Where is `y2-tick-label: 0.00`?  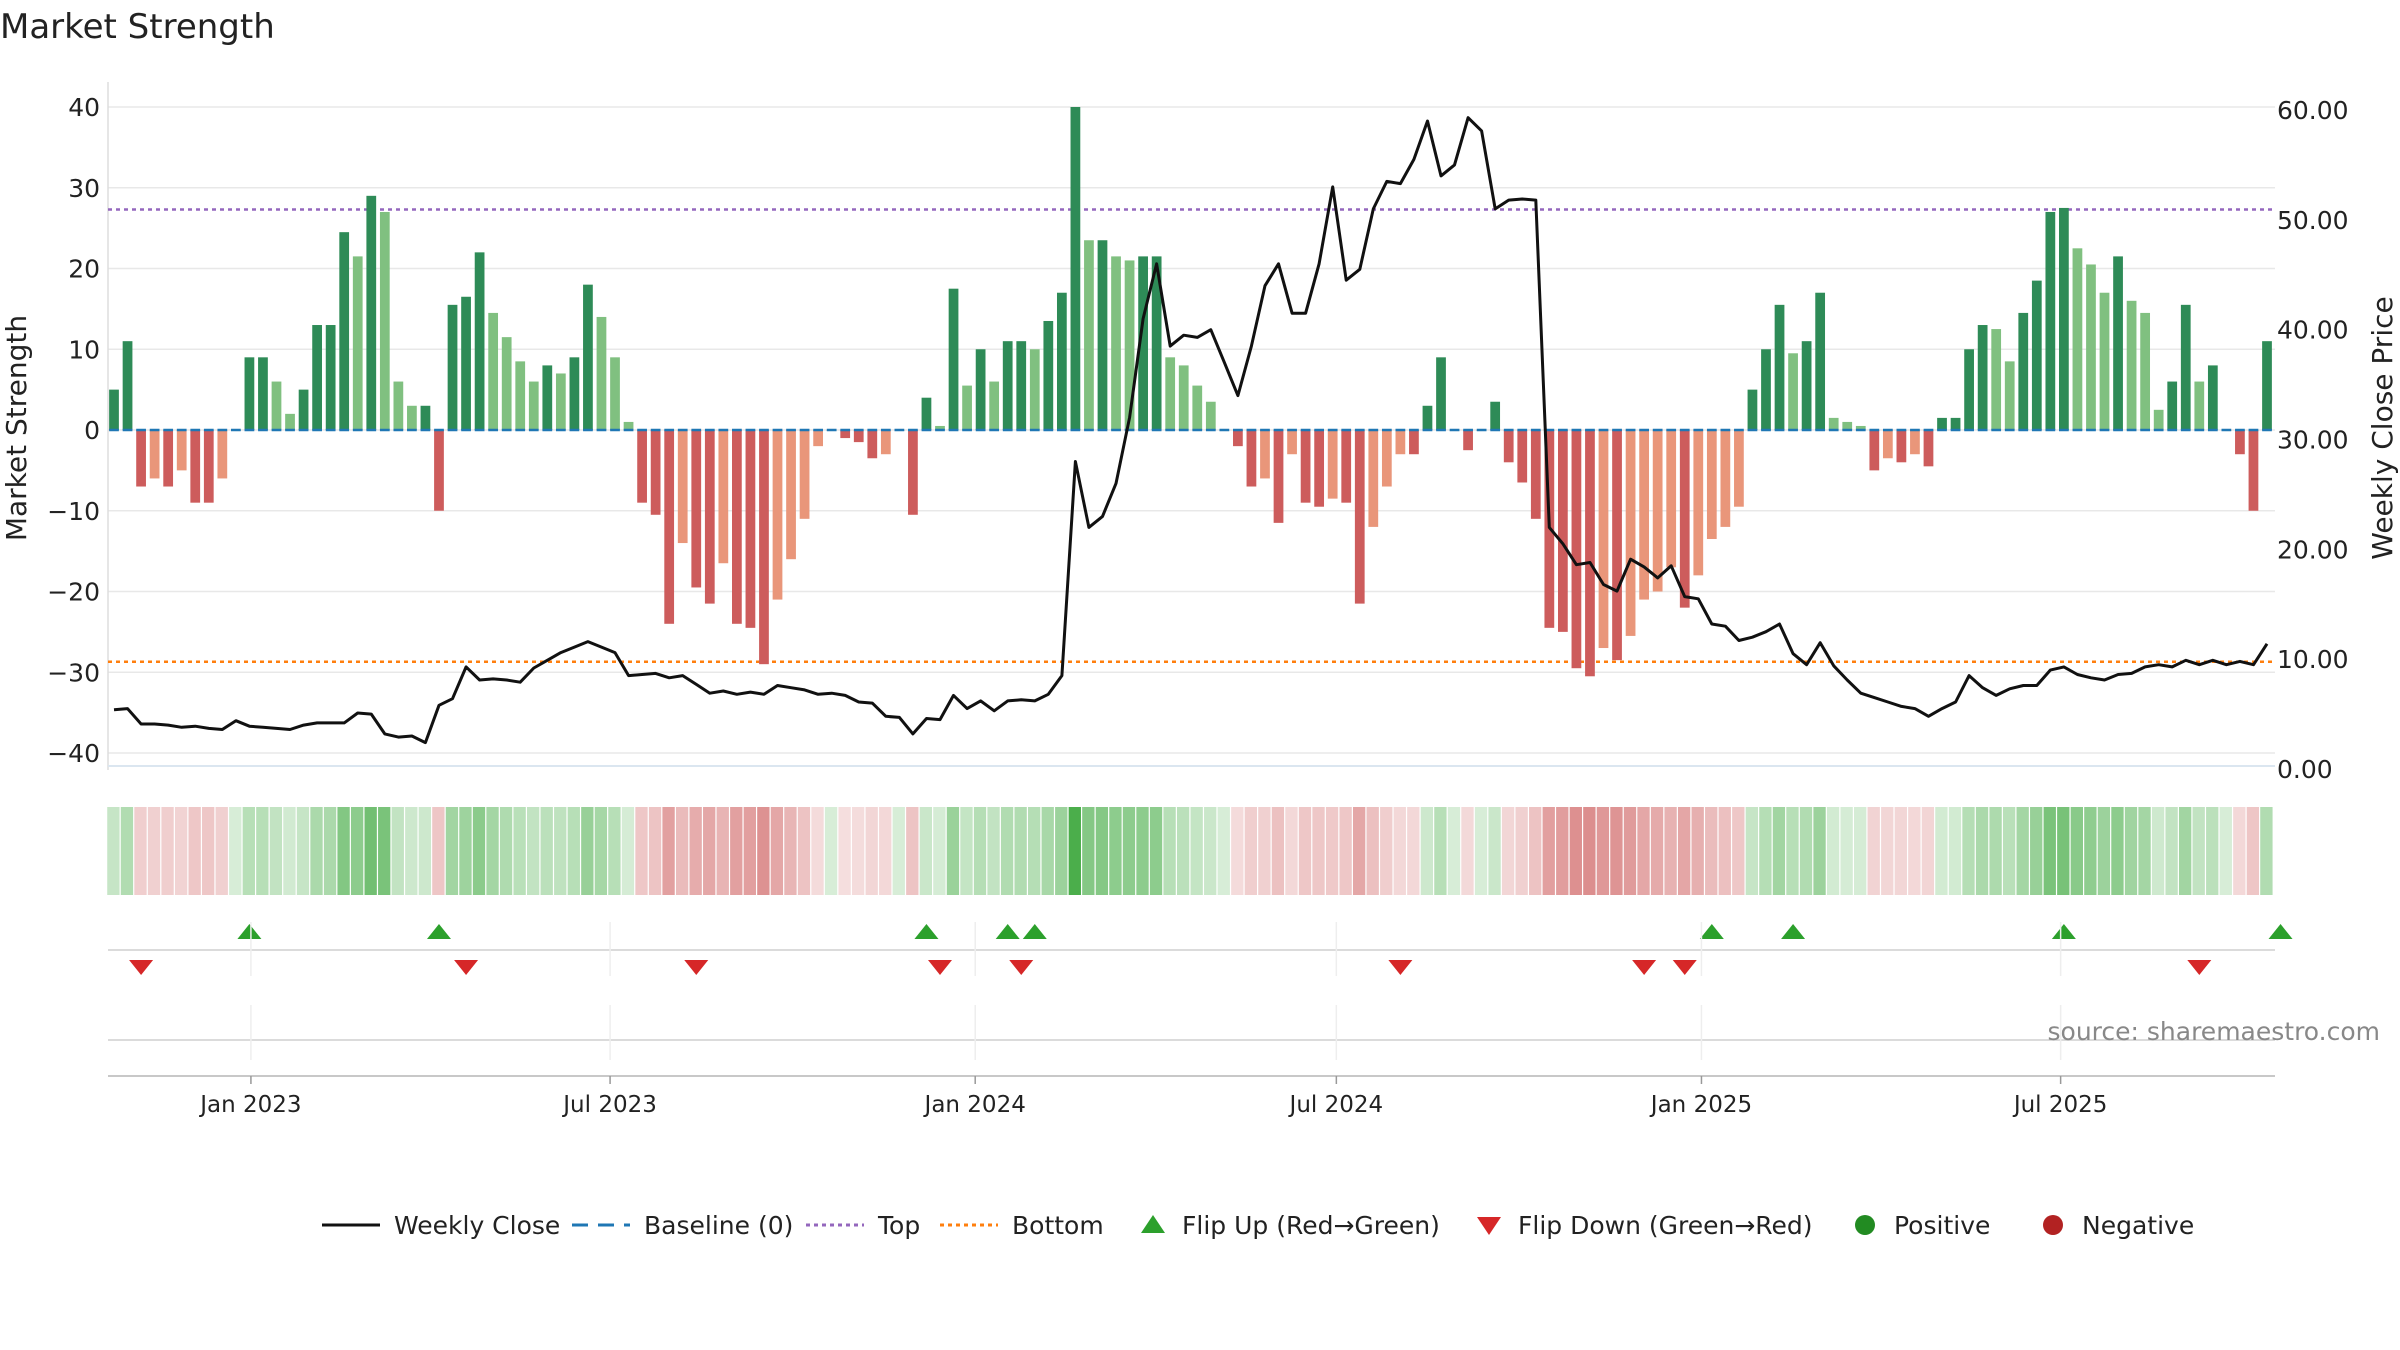
y2-tick-label: 0.00 is located at coordinates (2305, 769).